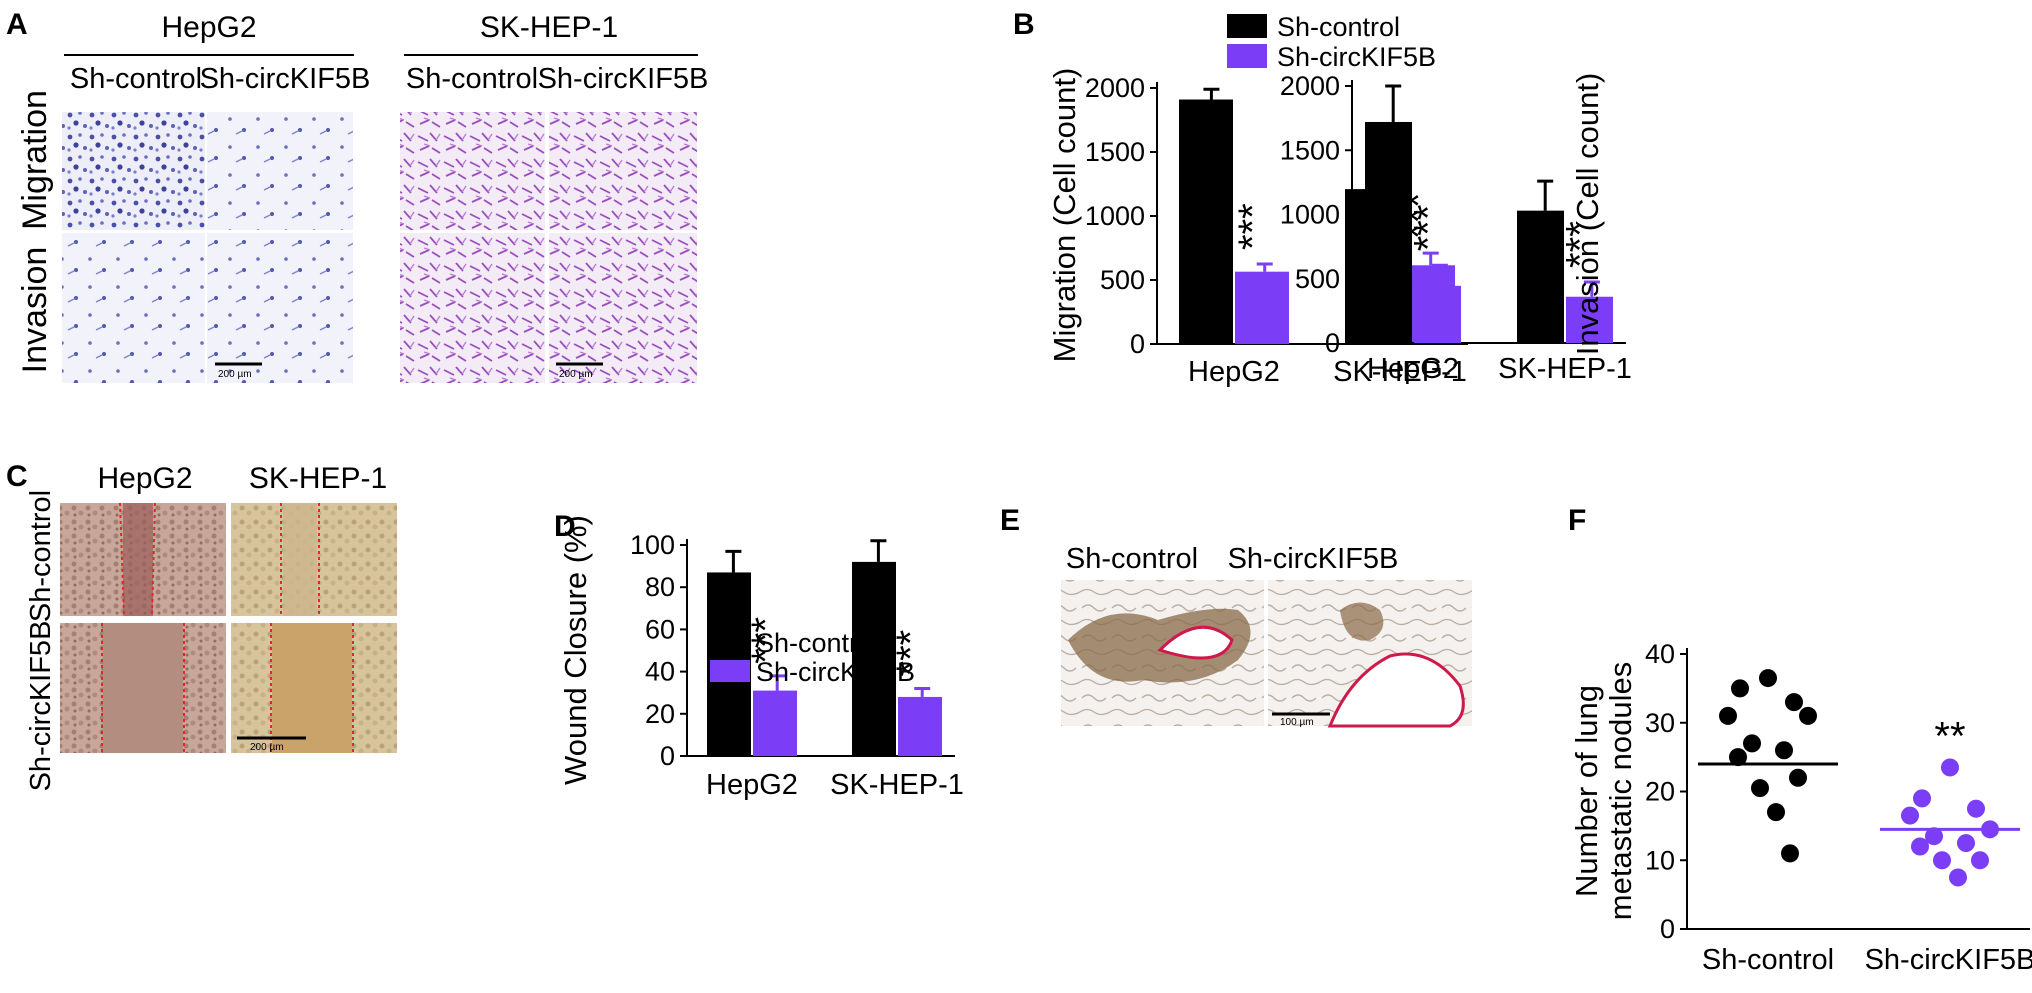  I want to click on panel-letter-B: B, so click(1024, 24).